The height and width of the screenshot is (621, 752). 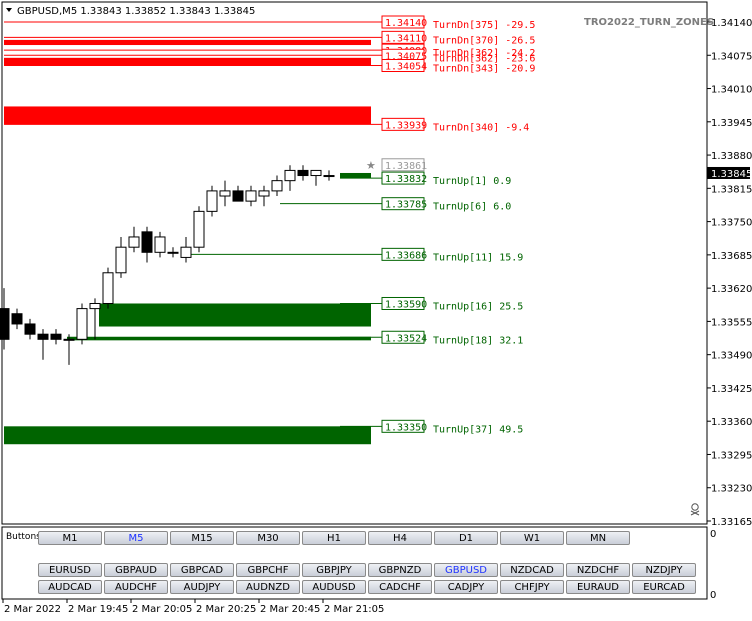 I want to click on y-tick-label: 1.34010, so click(x=731, y=90).